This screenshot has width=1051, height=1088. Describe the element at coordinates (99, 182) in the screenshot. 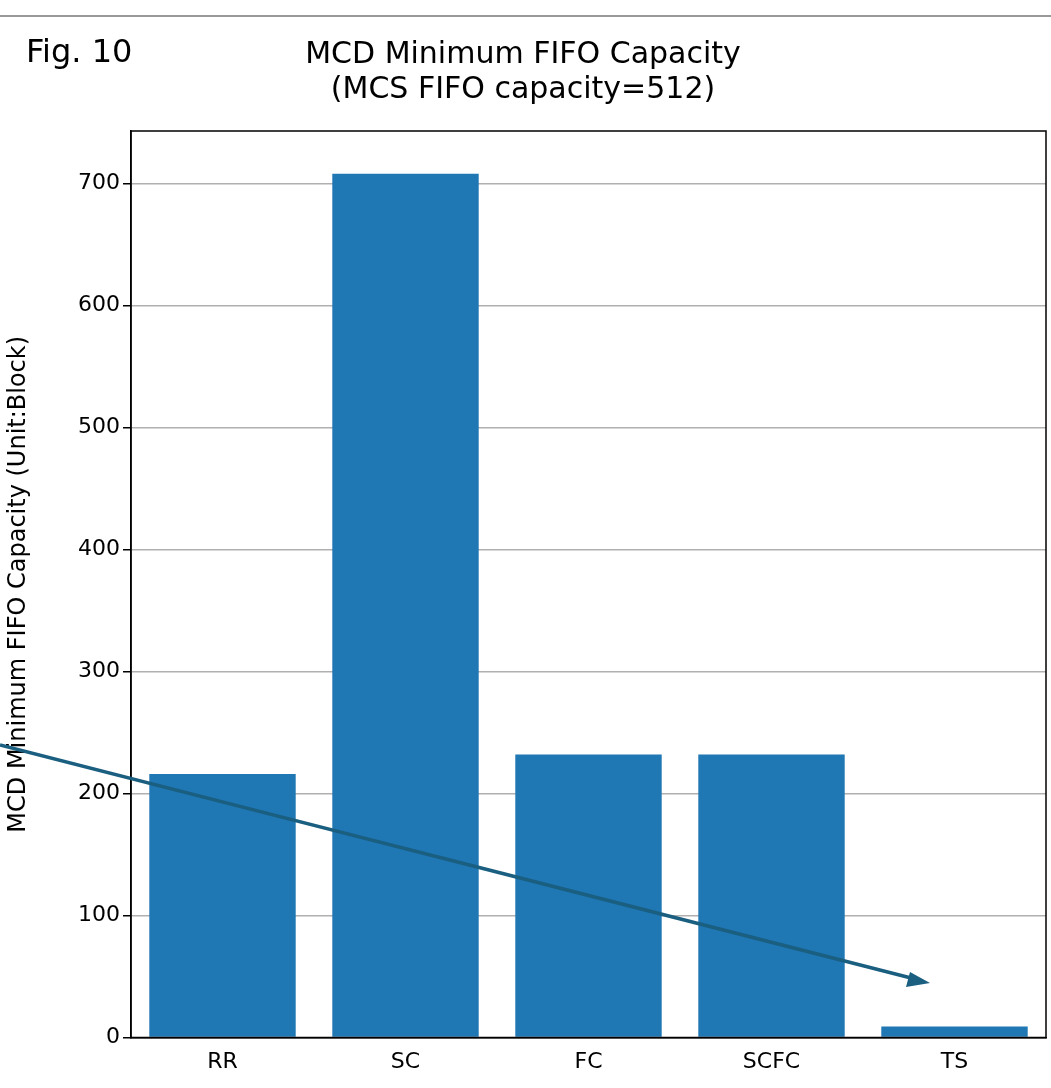

I see `y-tick-label: 700` at that location.